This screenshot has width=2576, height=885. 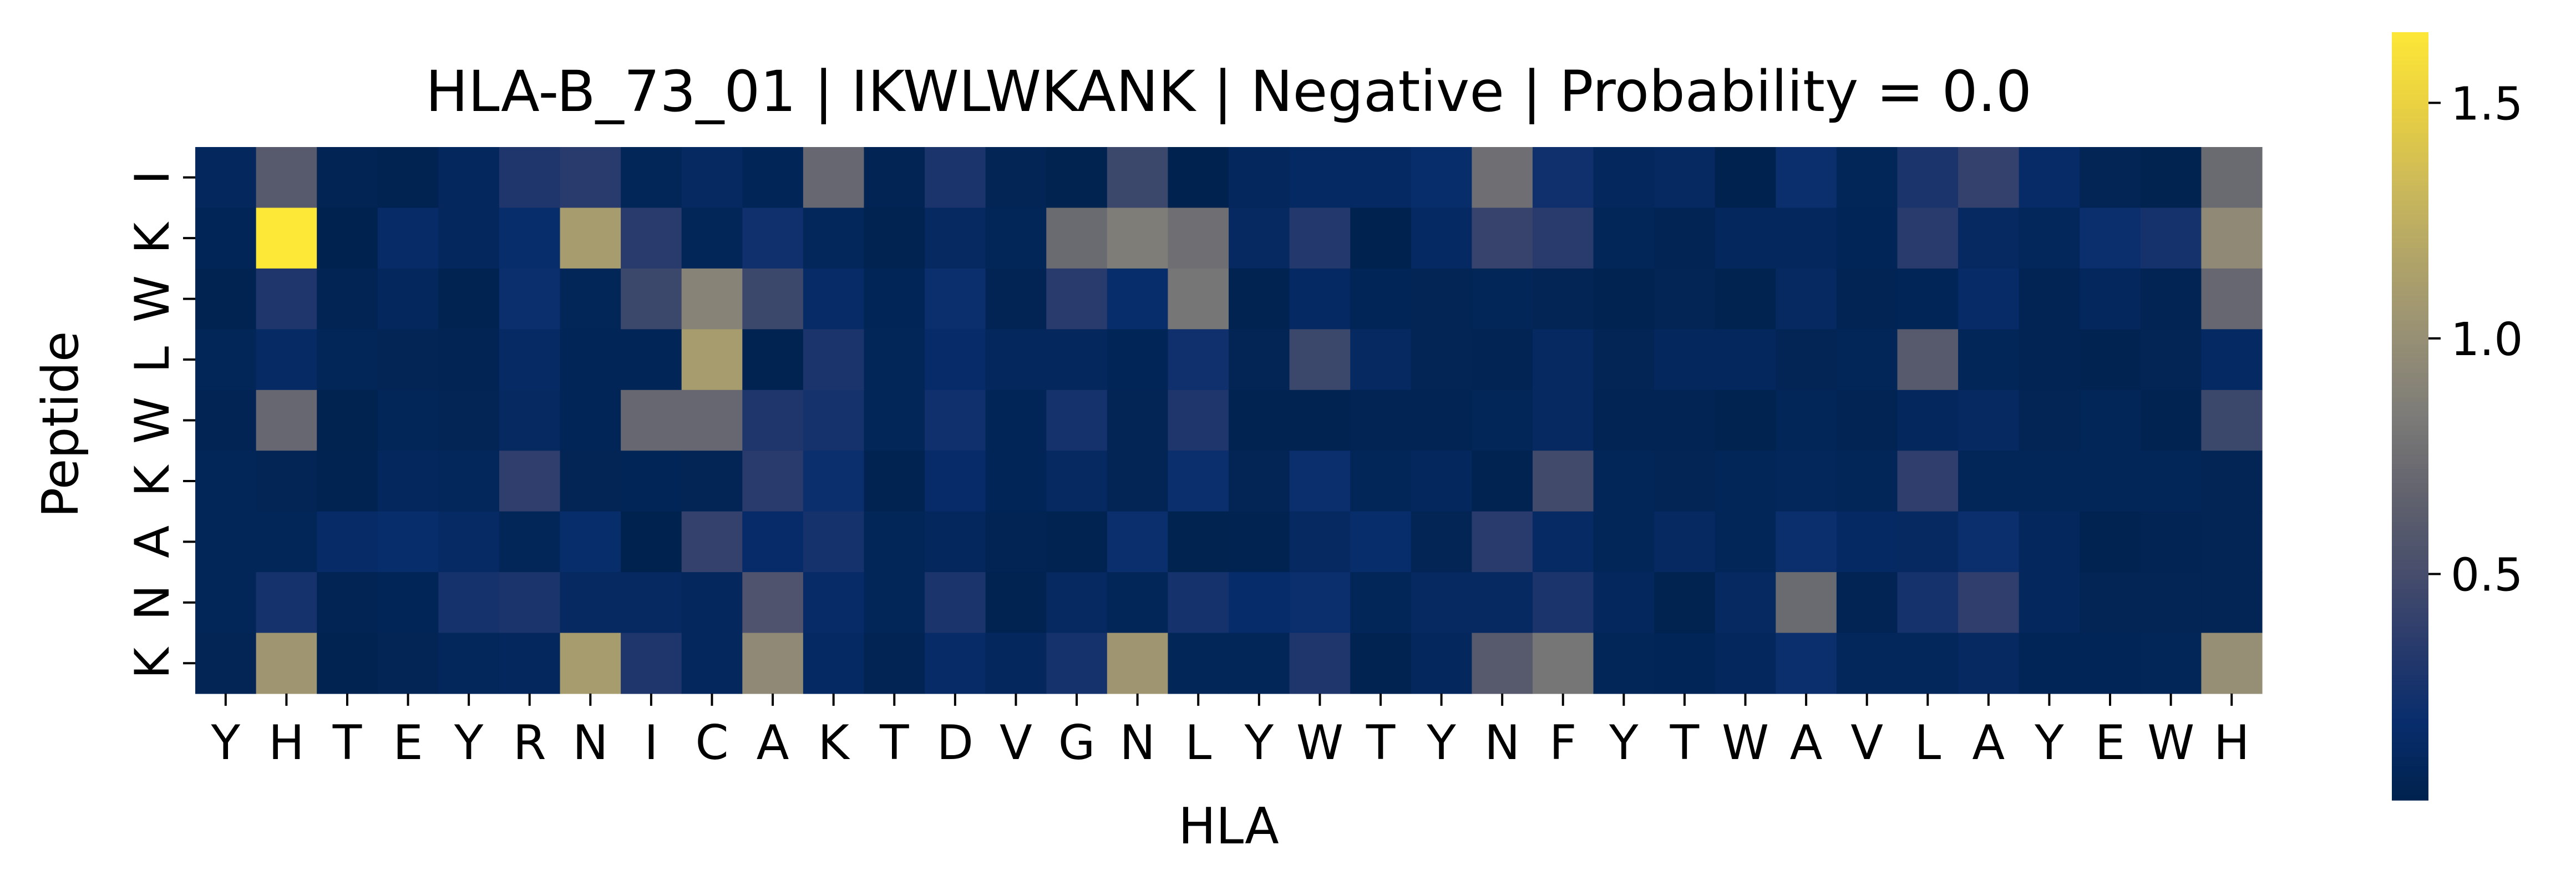 What do you see at coordinates (651, 743) in the screenshot?
I see `x-tick-label: I` at bounding box center [651, 743].